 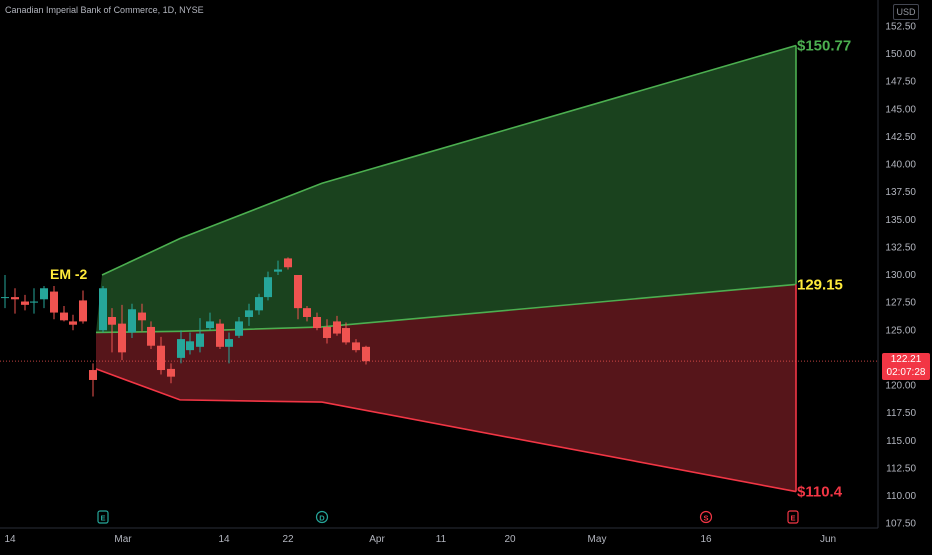 What do you see at coordinates (906, 366) in the screenshot?
I see `last-price-tag: 122.21 02:07:28` at bounding box center [906, 366].